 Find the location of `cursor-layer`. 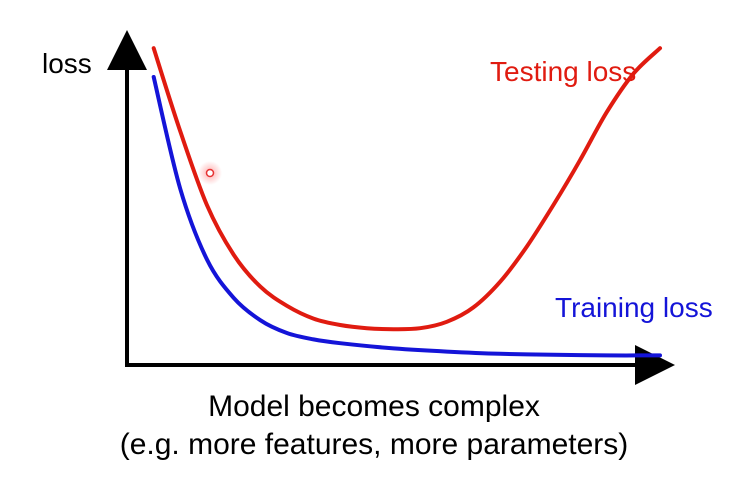

cursor-layer is located at coordinates (210, 173).